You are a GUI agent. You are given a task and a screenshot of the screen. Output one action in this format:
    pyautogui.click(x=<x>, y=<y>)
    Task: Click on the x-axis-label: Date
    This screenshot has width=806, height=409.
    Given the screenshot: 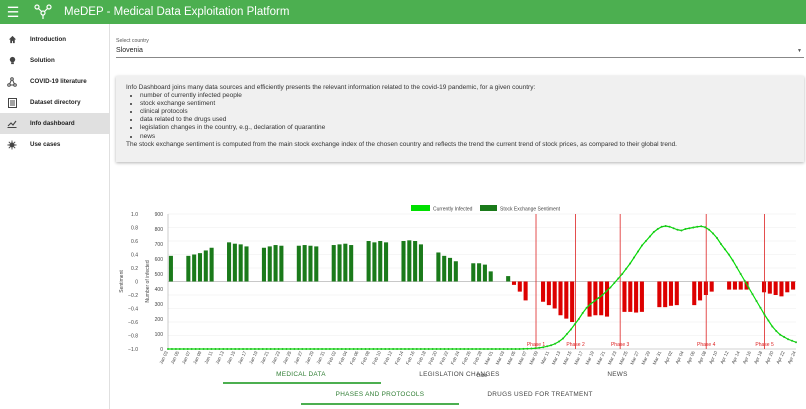 What is the action you would take?
    pyautogui.click(x=482, y=376)
    